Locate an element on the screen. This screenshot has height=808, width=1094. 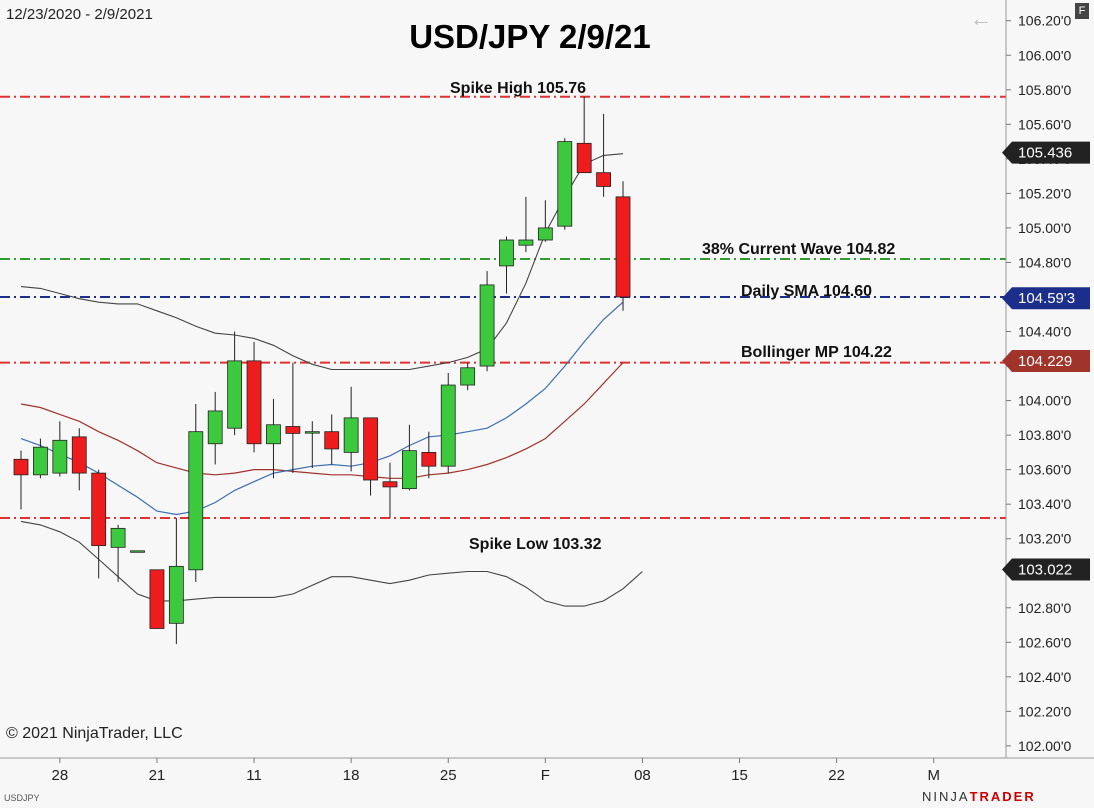
bollinger-lower-line is located at coordinates (331, 563).